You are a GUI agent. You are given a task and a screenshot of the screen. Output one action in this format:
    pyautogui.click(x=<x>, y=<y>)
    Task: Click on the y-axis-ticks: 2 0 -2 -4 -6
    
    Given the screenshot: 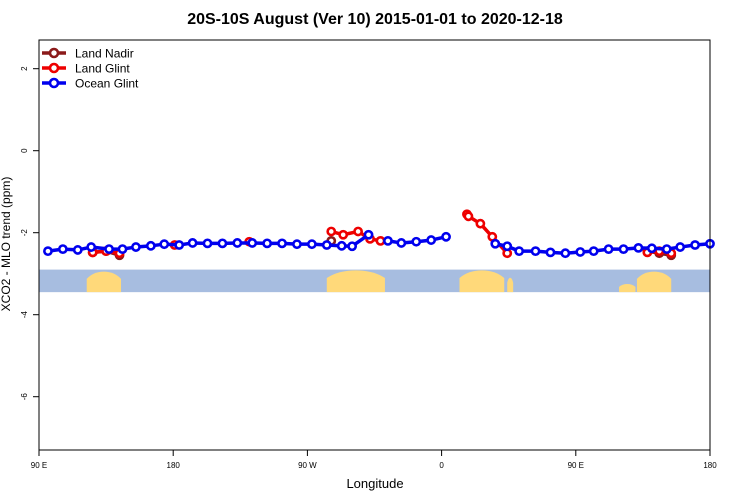 What is the action you would take?
    pyautogui.click(x=29, y=233)
    